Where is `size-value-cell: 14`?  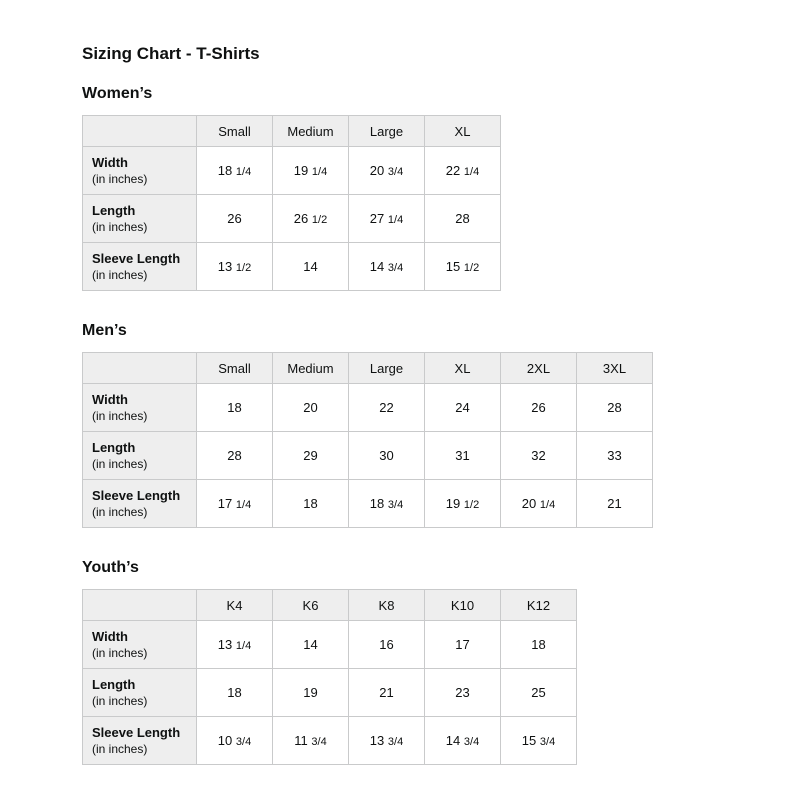
size-value-cell: 14 is located at coordinates (310, 644).